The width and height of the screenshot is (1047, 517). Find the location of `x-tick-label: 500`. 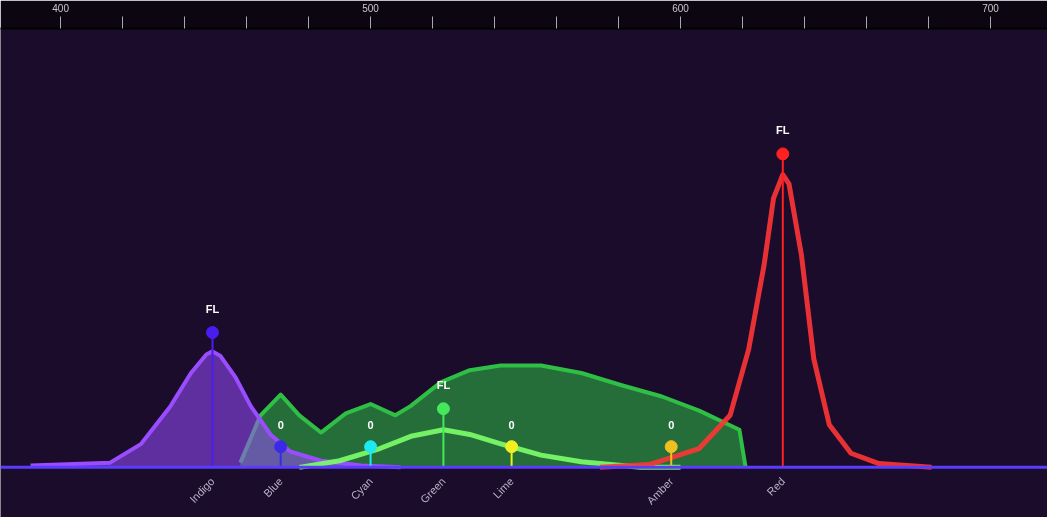

x-tick-label: 500 is located at coordinates (371, 8).